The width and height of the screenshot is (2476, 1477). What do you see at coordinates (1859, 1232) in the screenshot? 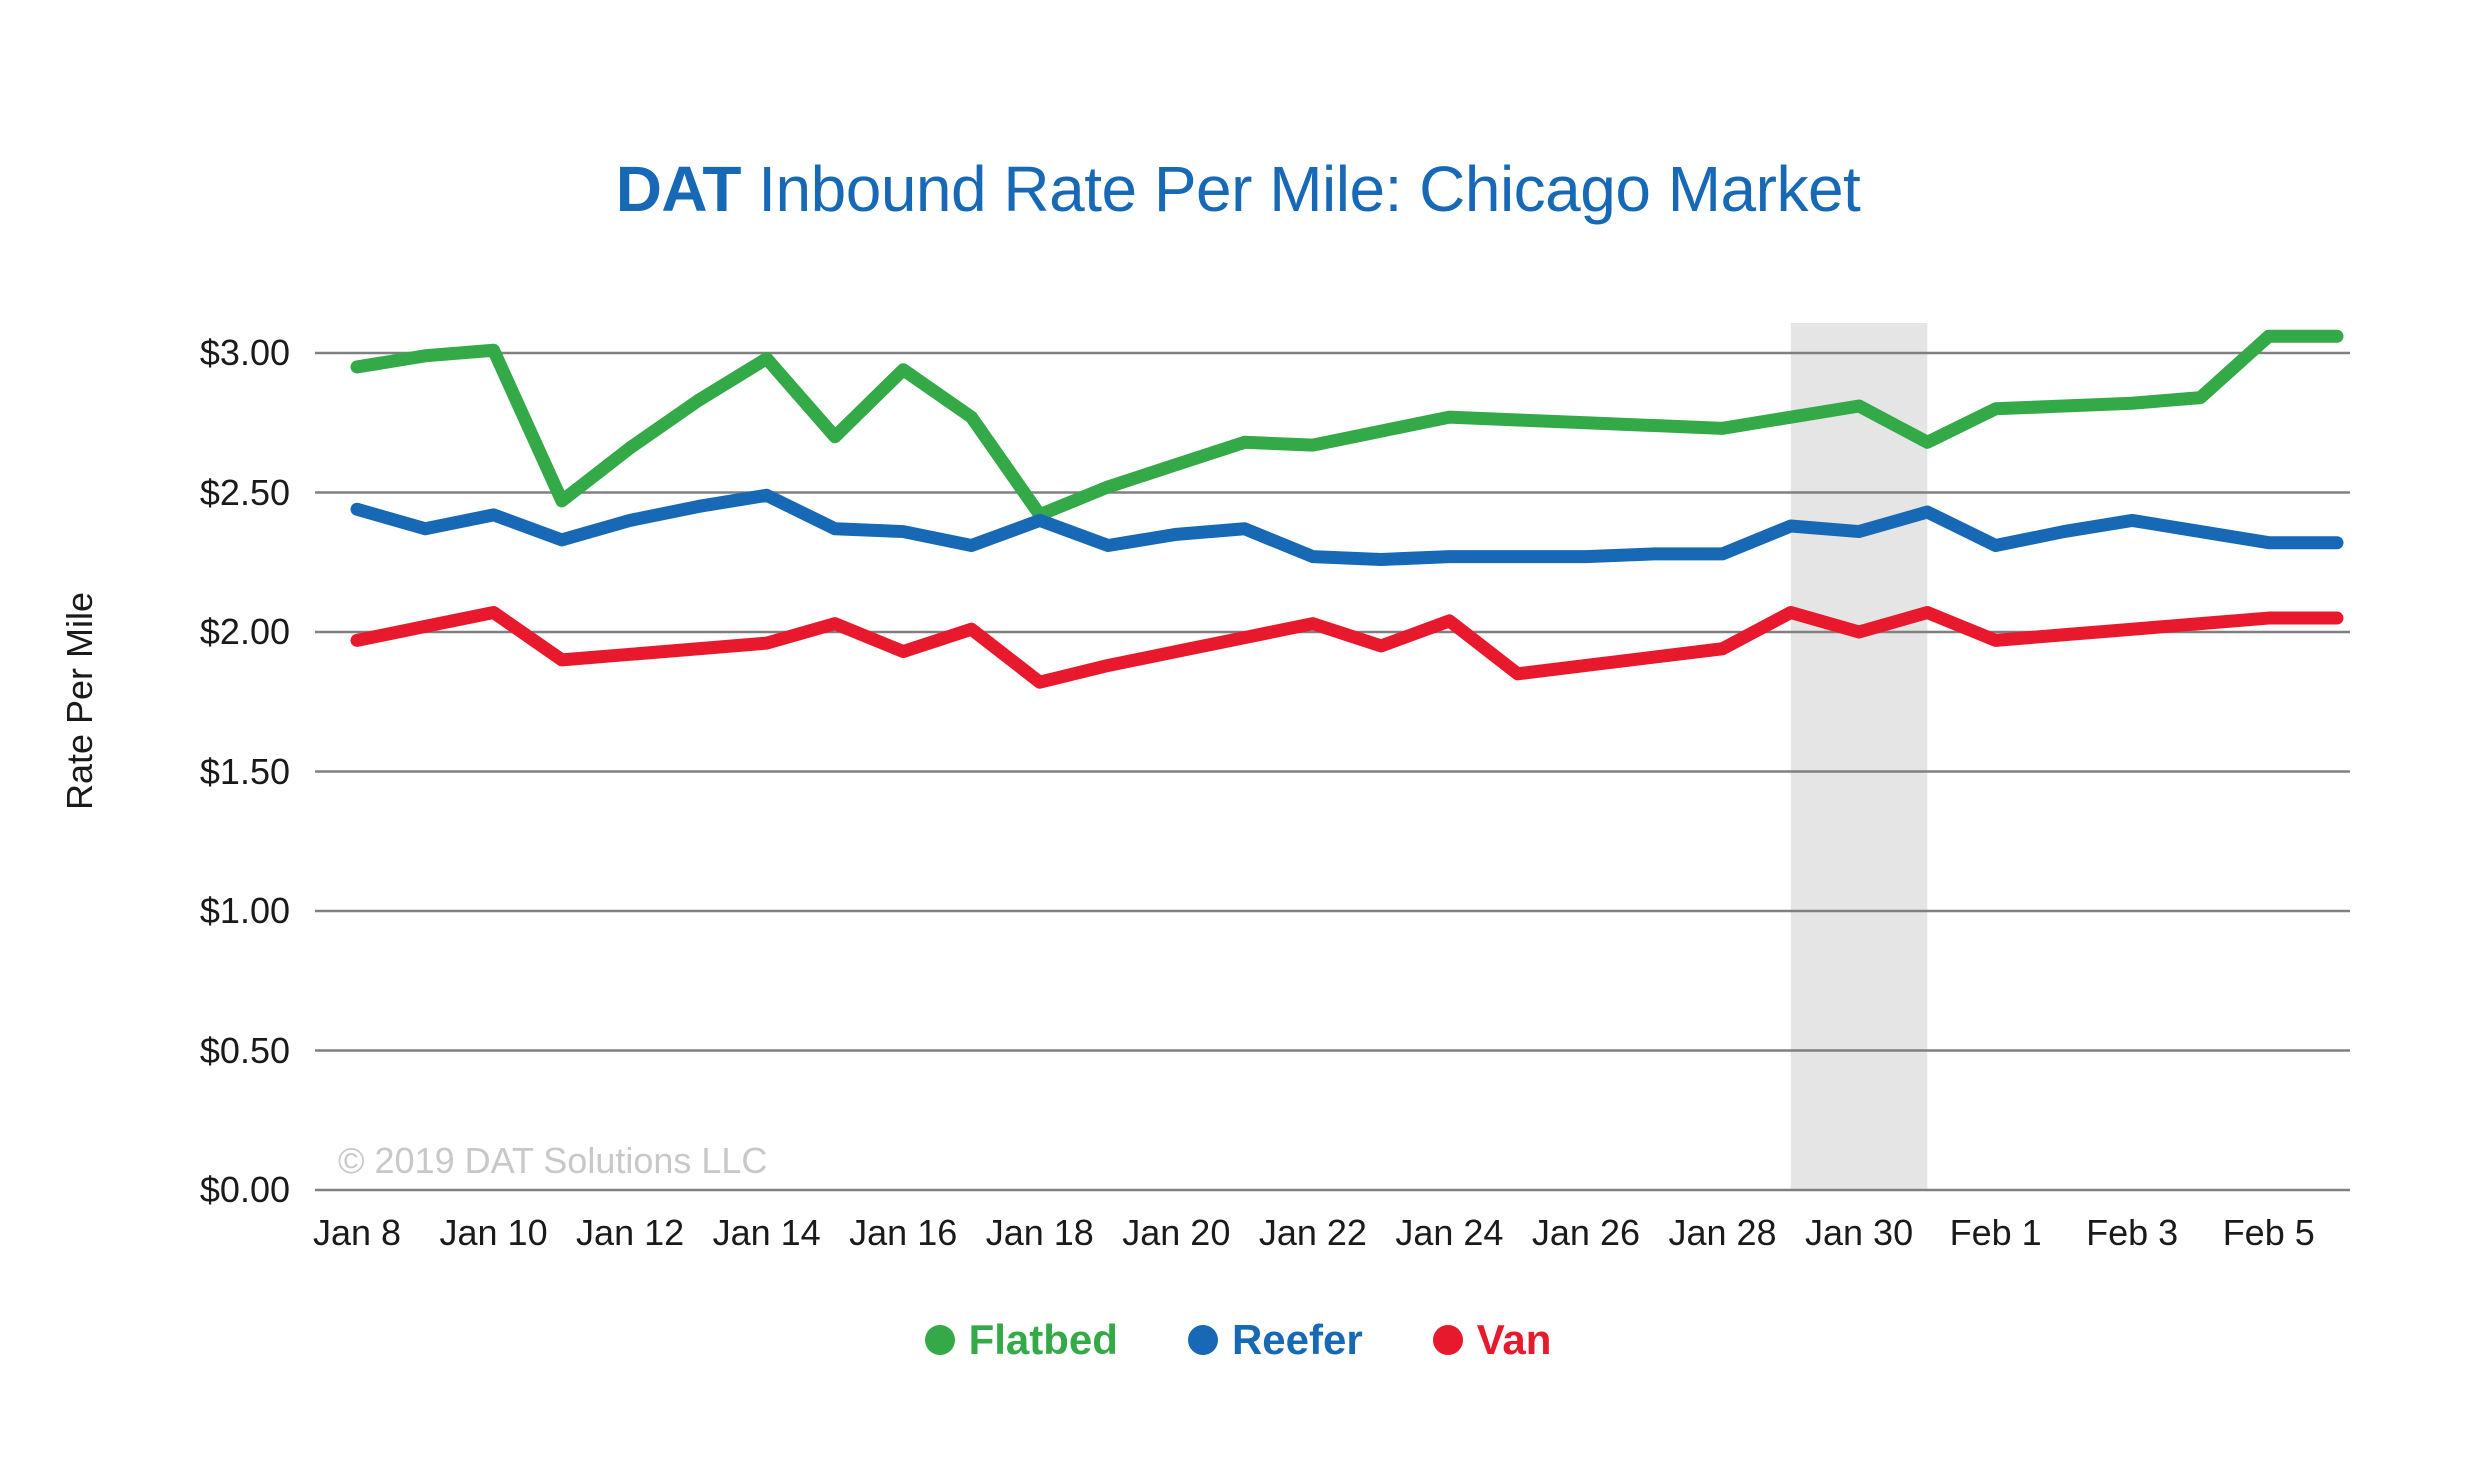
I see `x-tick-label: Jan 30` at bounding box center [1859, 1232].